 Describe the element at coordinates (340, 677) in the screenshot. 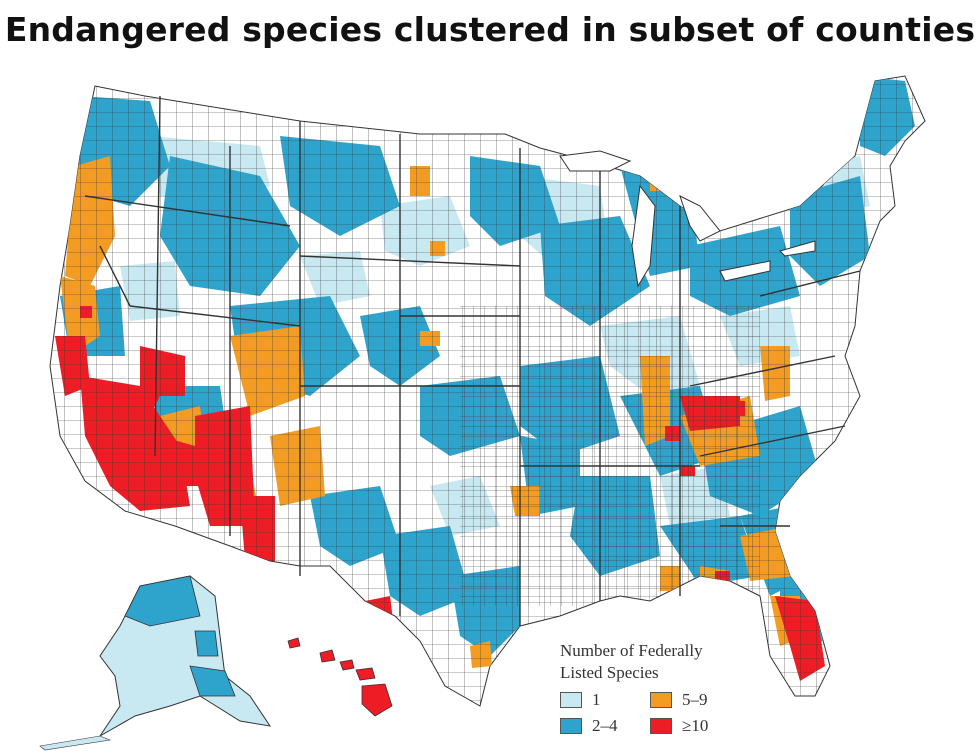

I see `hawaii` at that location.